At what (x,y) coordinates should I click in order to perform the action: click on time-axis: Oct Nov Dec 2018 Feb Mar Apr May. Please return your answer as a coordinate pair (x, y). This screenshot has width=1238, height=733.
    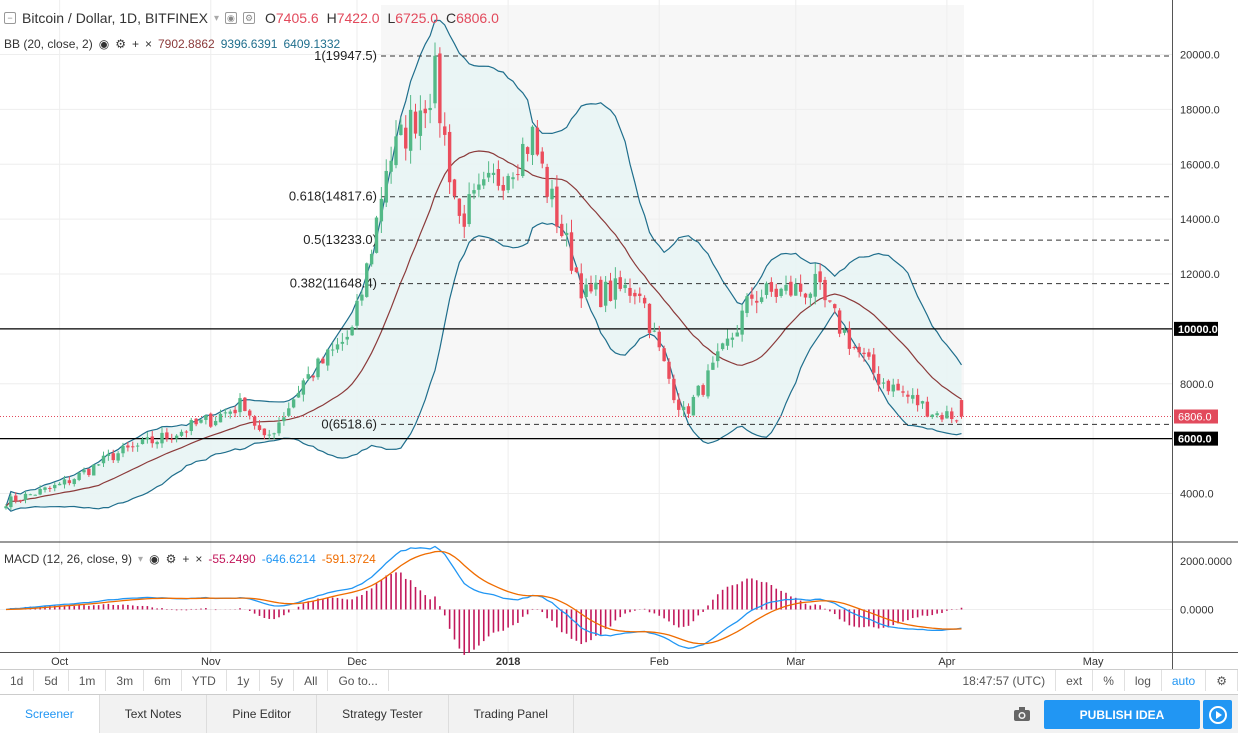
    Looking at the image, I should click on (577, 662).